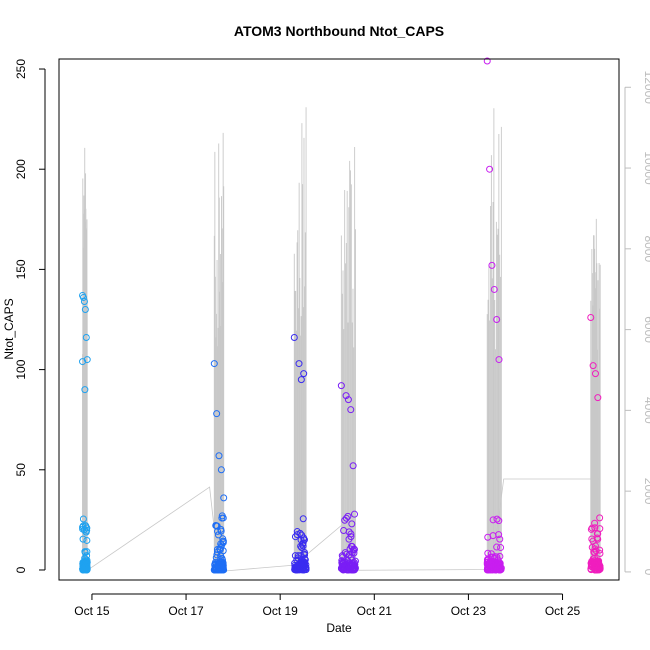 The height and width of the screenshot is (650, 650). What do you see at coordinates (646, 88) in the screenshot?
I see `y2-tick-label: 12000` at bounding box center [646, 88].